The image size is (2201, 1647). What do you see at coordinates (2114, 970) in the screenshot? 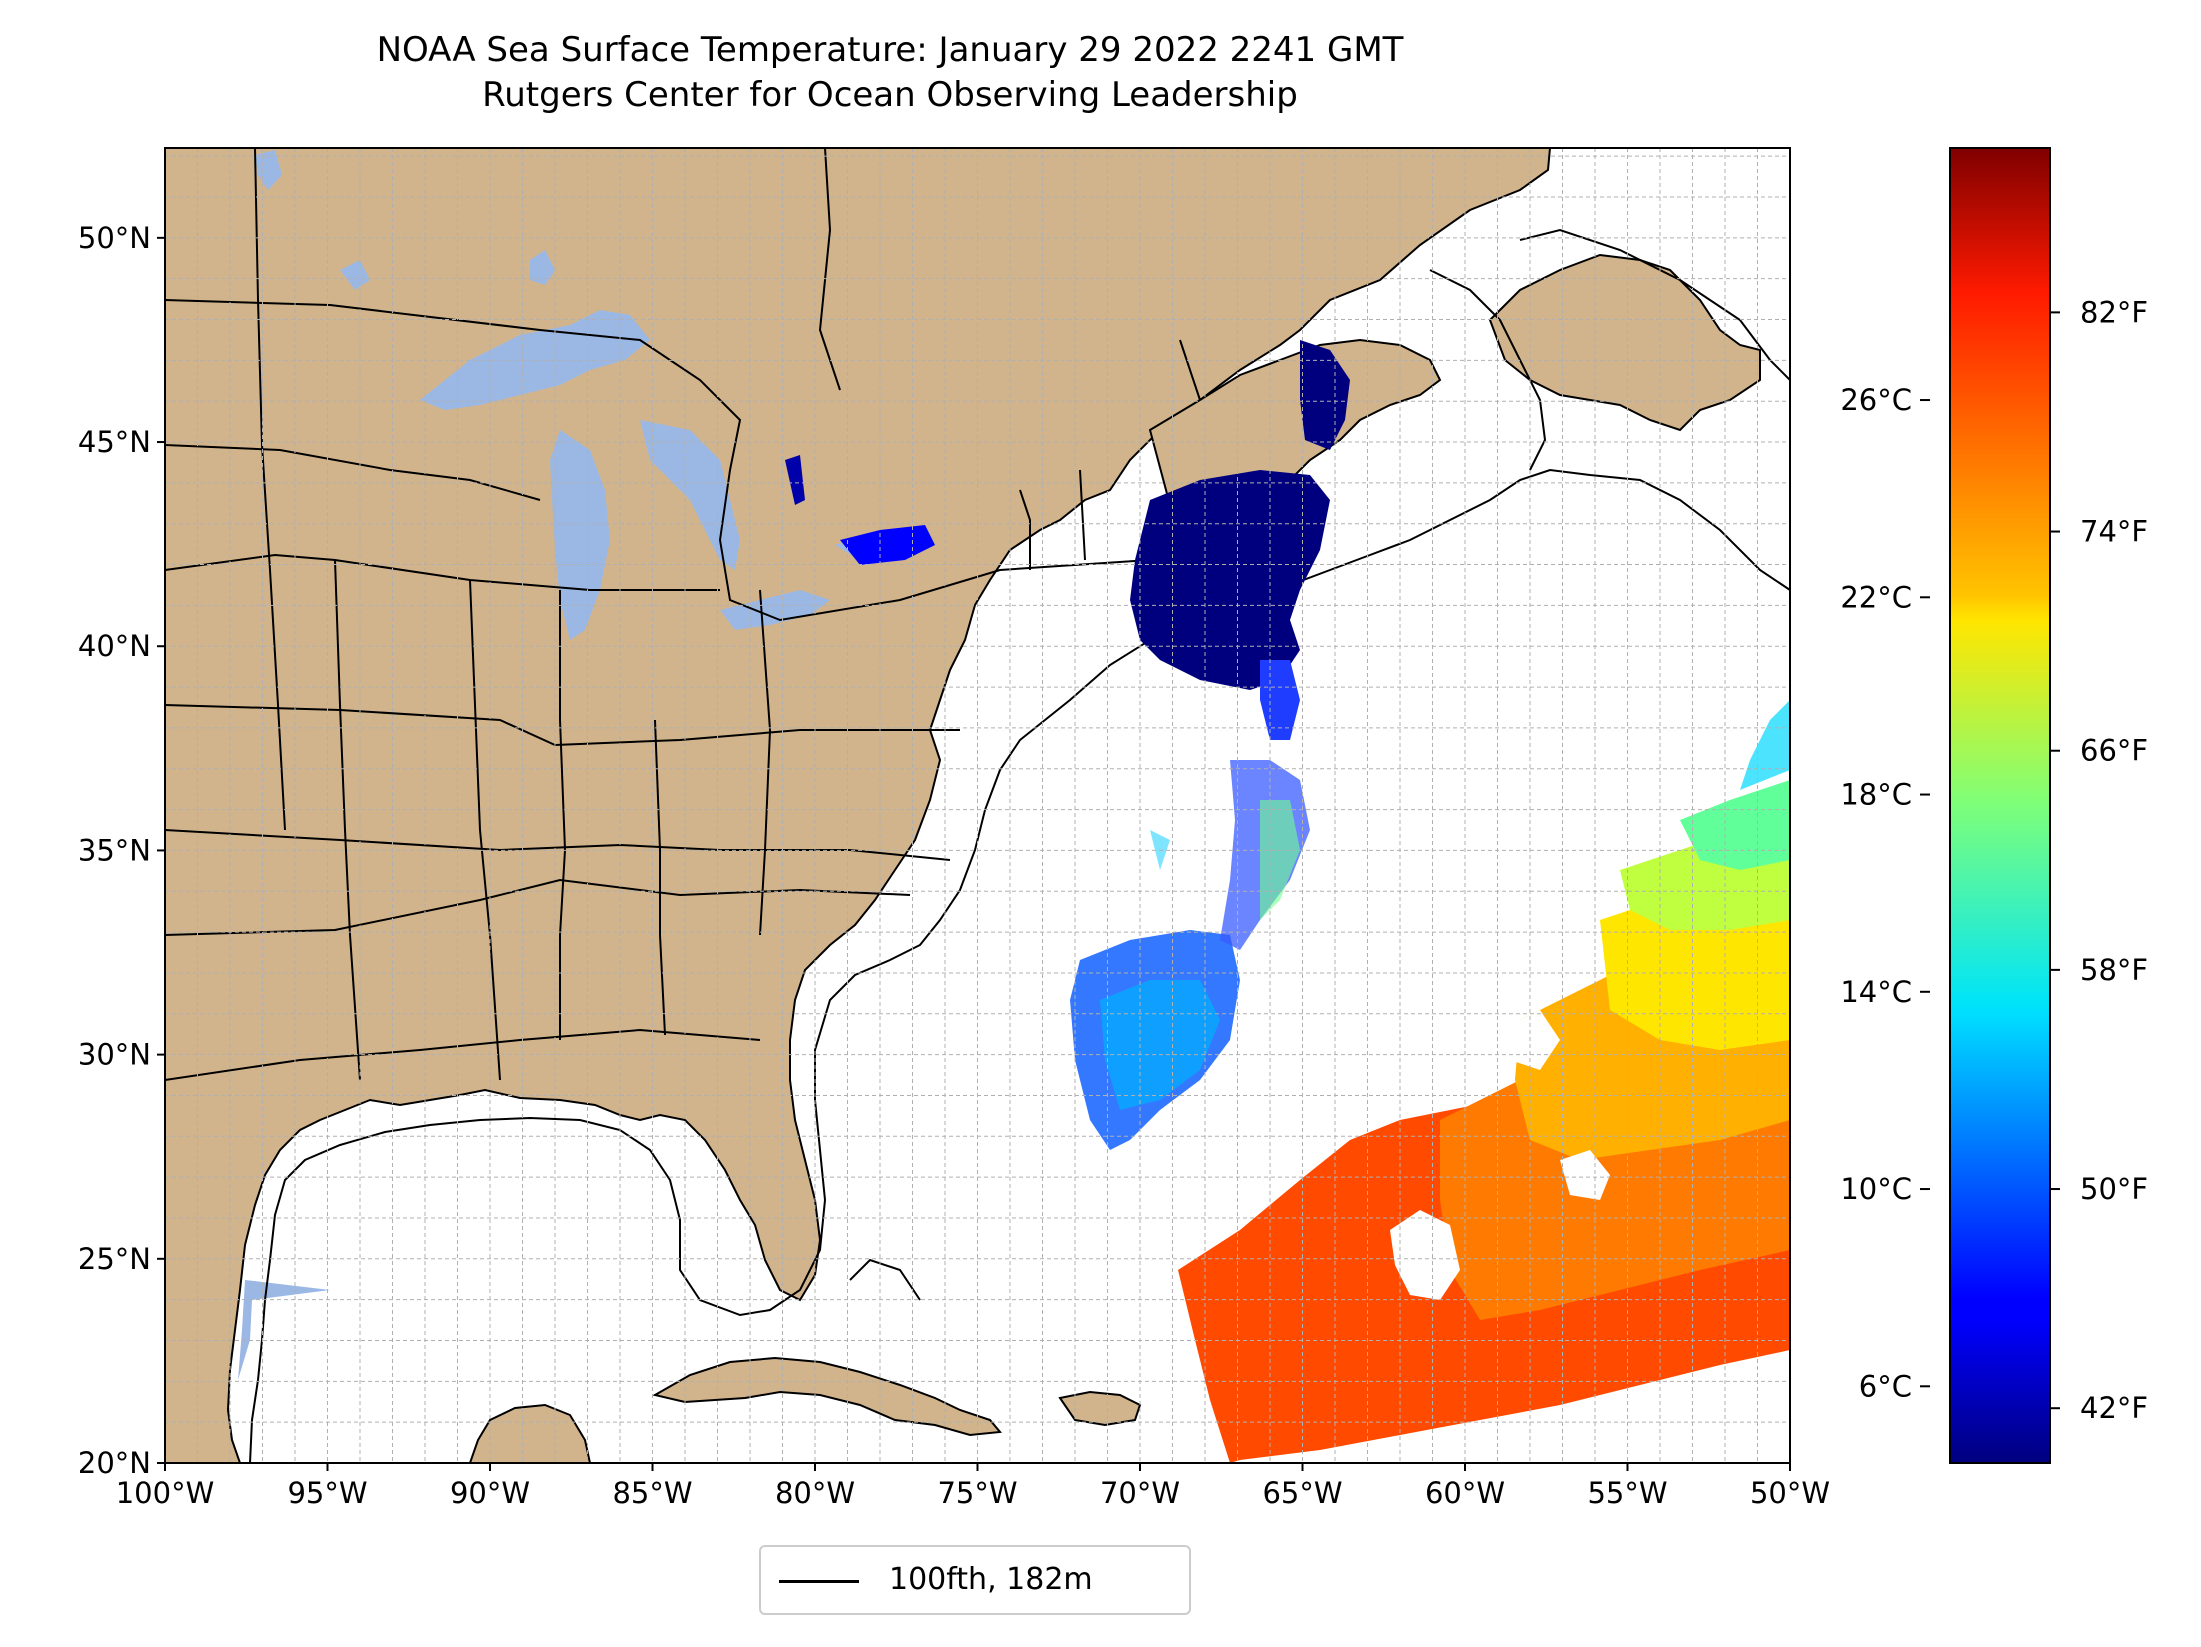
I see `colorbar-f-label: 58°F` at bounding box center [2114, 970].